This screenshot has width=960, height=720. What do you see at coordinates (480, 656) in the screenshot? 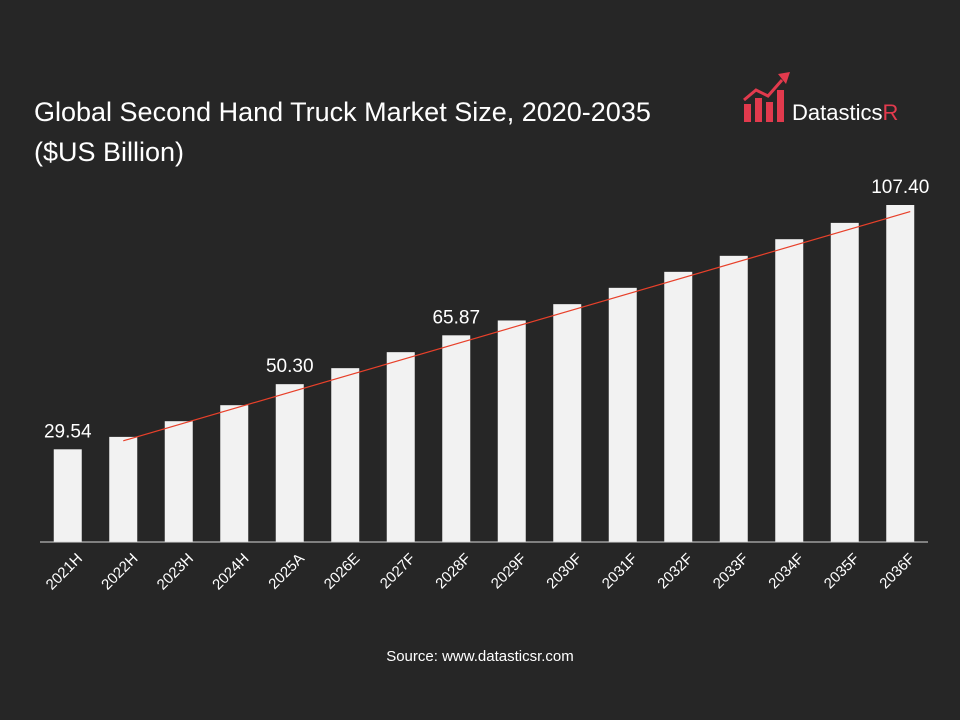
I see `source-note: Source: www.datasticsr.com` at bounding box center [480, 656].